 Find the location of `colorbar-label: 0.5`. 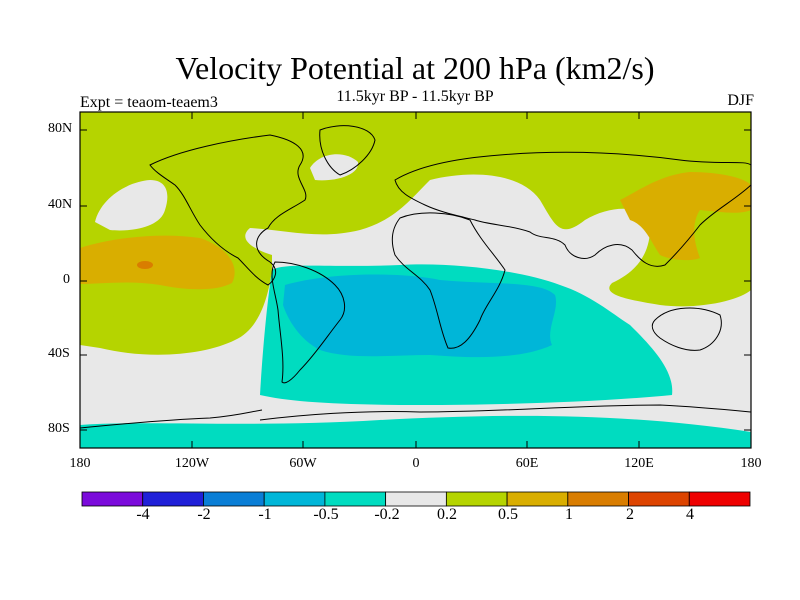

colorbar-label: 0.5 is located at coordinates (508, 514).